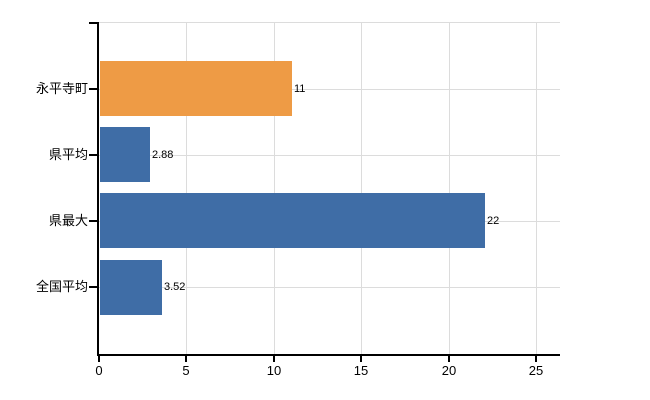 The image size is (650, 400). Describe the element at coordinates (292, 221) in the screenshot. I see `bar-prefecture-max` at that location.